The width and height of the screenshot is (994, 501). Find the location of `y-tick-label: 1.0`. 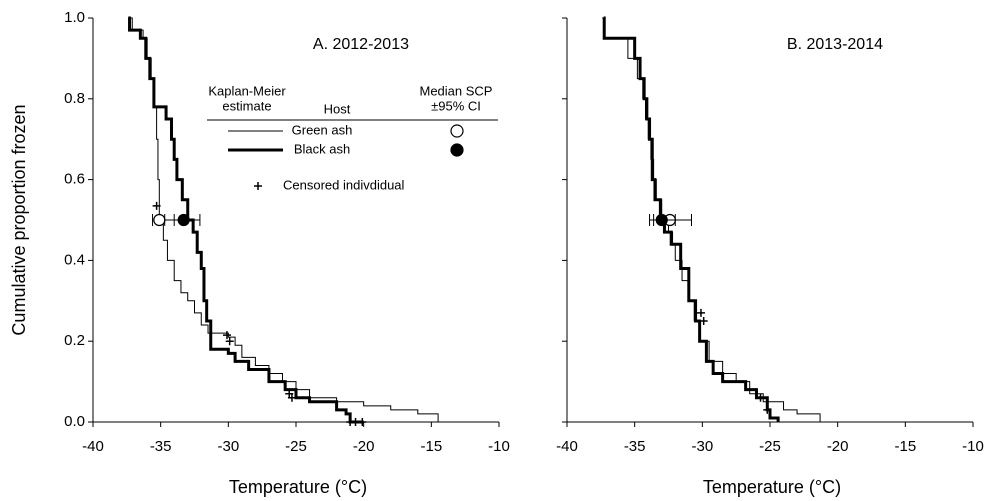

y-tick-label: 1.0 is located at coordinates (74, 17).